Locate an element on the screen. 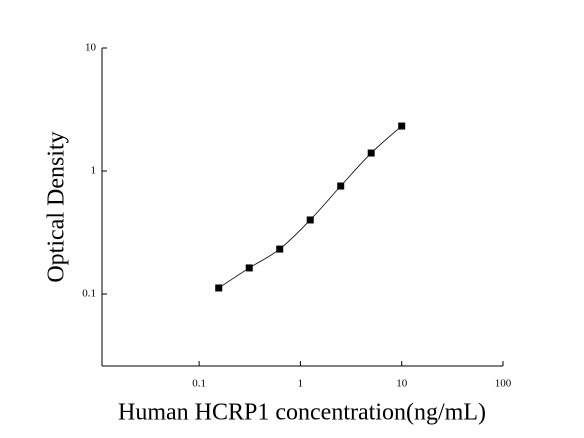 This screenshot has width=584, height=438. x-tick-label: 0.1 is located at coordinates (199, 384).